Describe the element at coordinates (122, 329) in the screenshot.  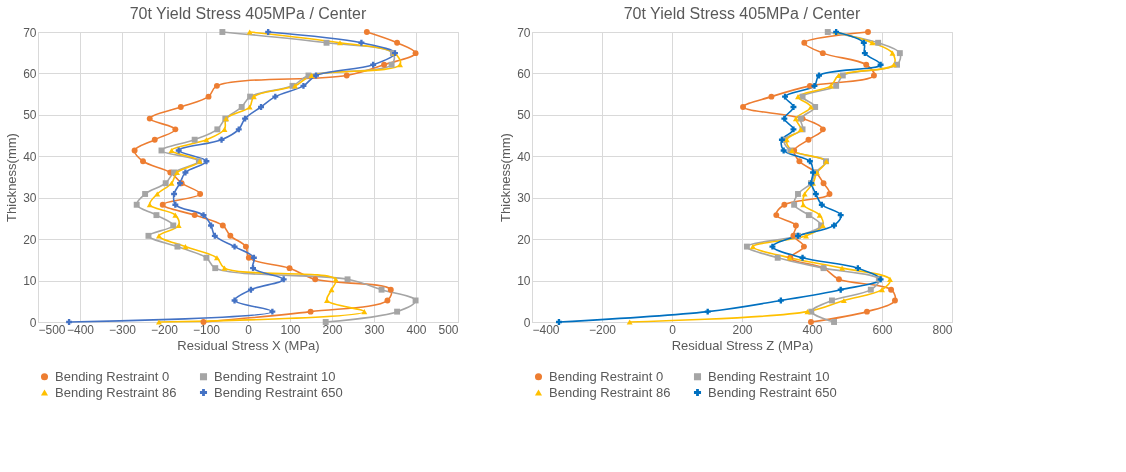
I see `x-tick-label: −300` at that location.